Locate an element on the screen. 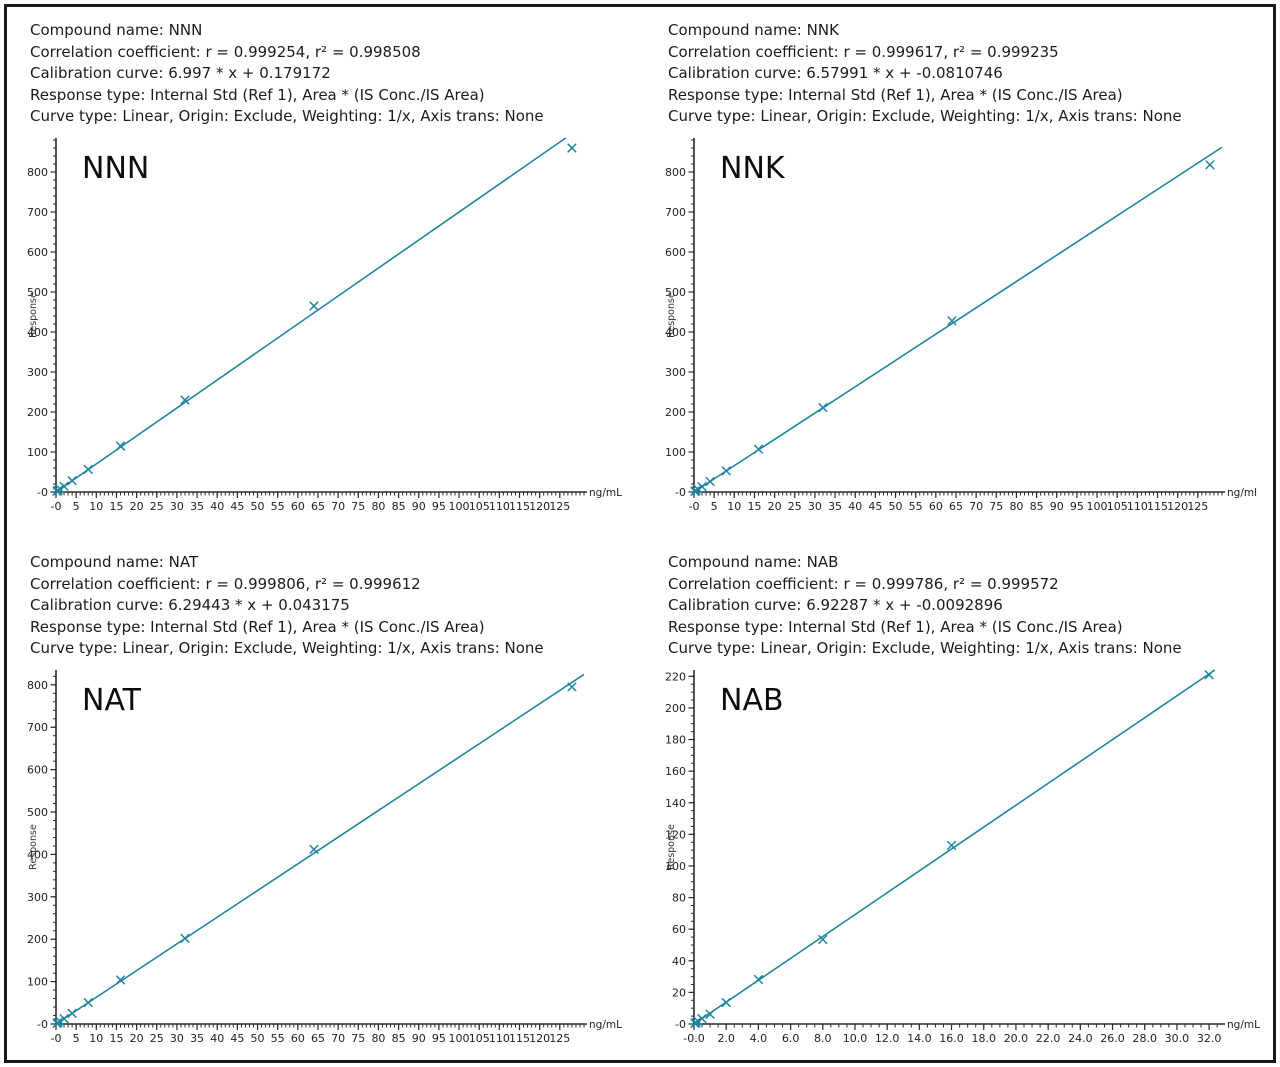 This screenshot has width=1280, height=1067. x-tick-label: 2.0 is located at coordinates (726, 1038).